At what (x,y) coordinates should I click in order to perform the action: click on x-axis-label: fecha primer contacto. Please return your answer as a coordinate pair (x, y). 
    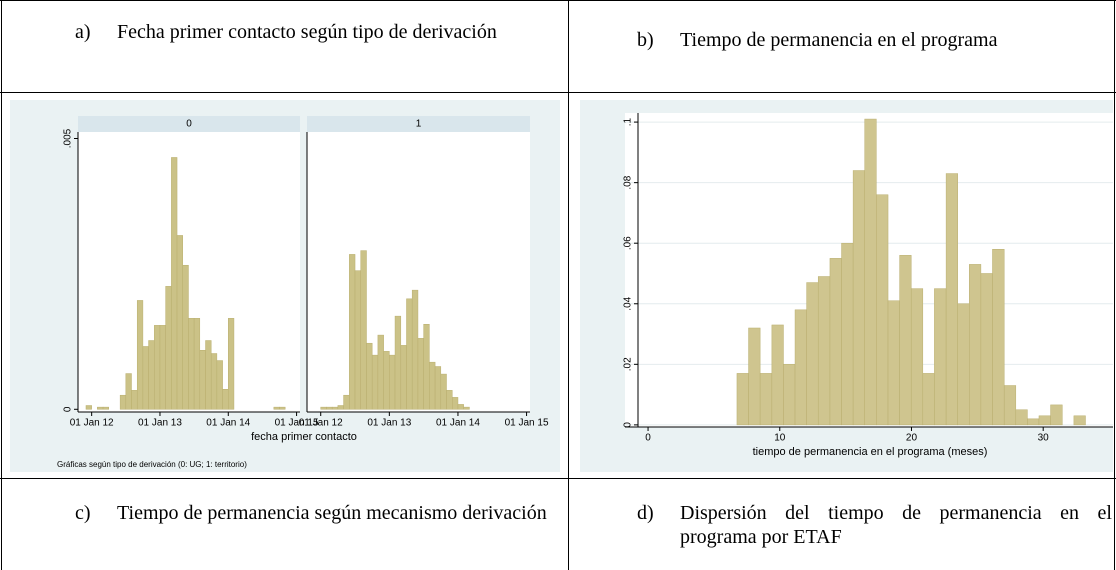
    Looking at the image, I should click on (304, 437).